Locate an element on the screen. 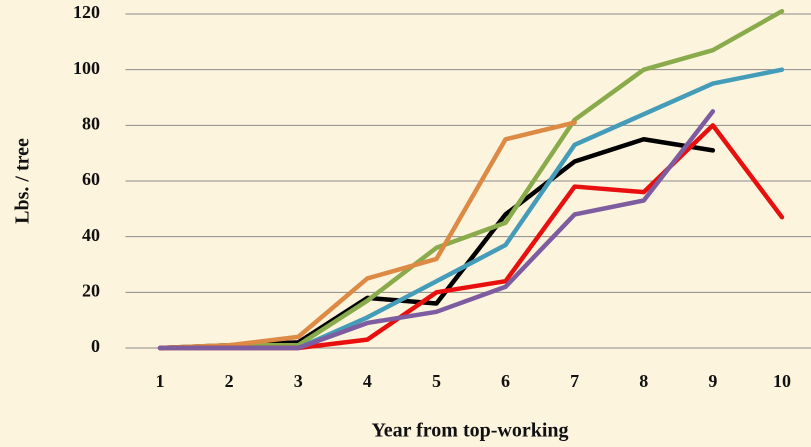  x-tick-label: 2 is located at coordinates (229, 381).